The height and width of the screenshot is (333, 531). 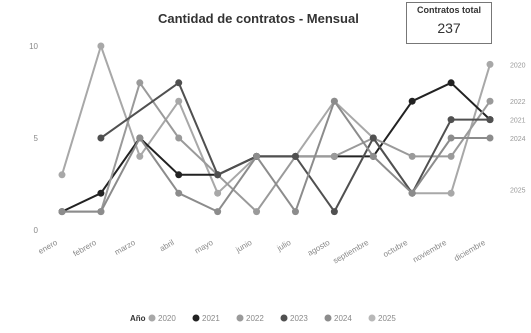 What do you see at coordinates (48, 247) in the screenshot?
I see `x-tick-label: enero` at bounding box center [48, 247].